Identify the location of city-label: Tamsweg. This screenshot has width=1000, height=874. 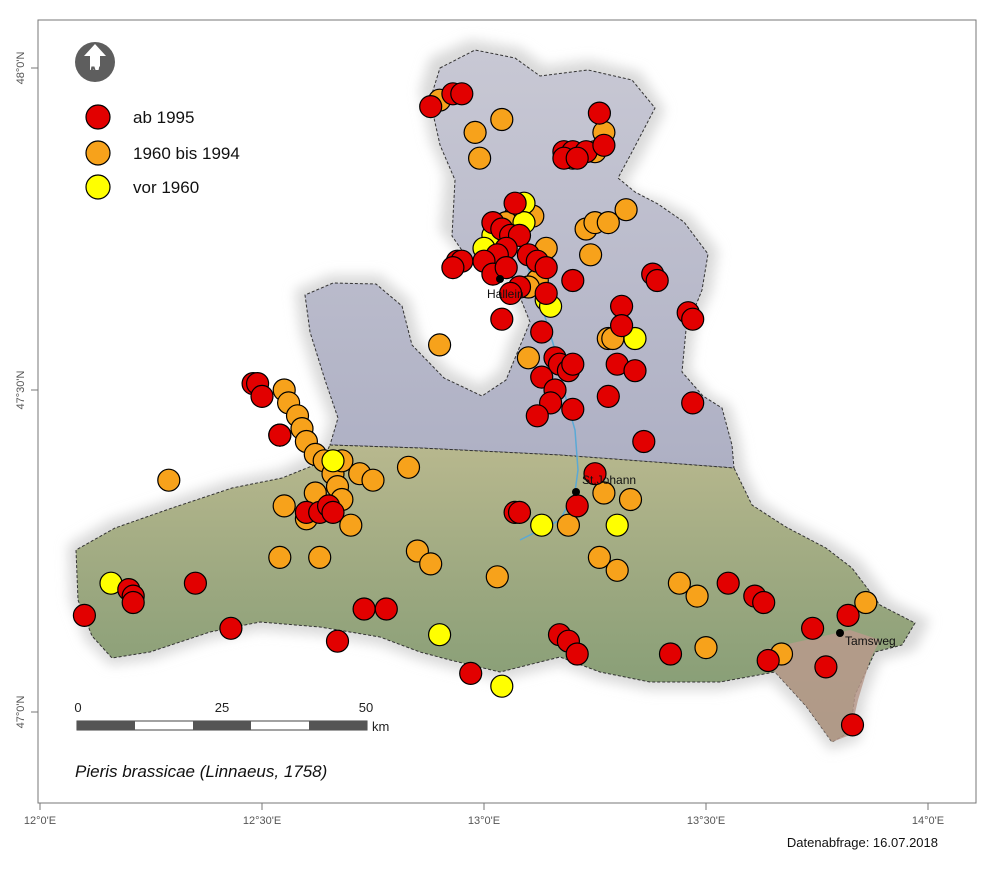
(870, 641).